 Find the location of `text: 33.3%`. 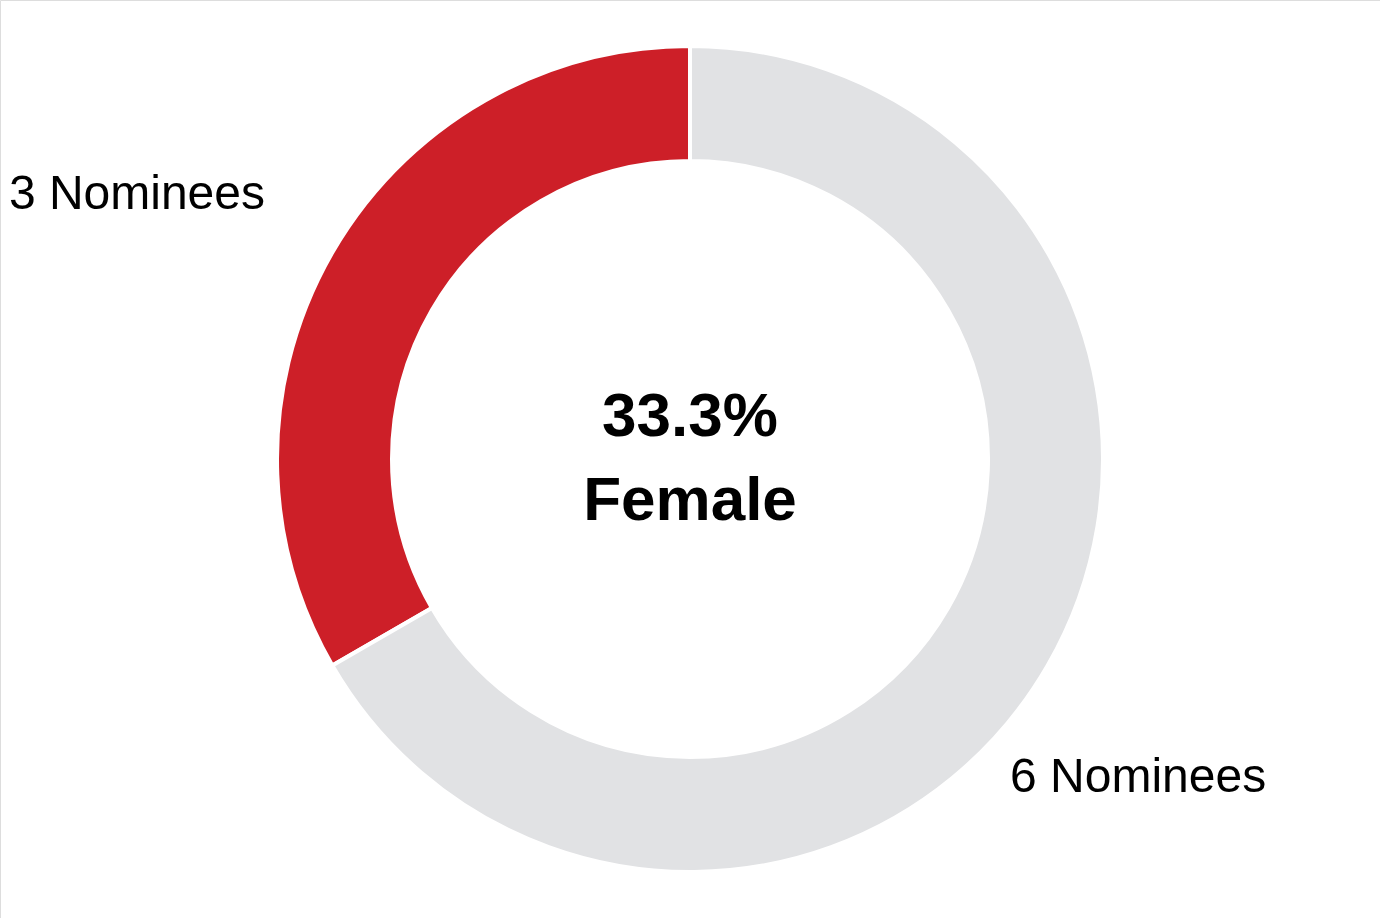

text: 33.3% is located at coordinates (690, 414).